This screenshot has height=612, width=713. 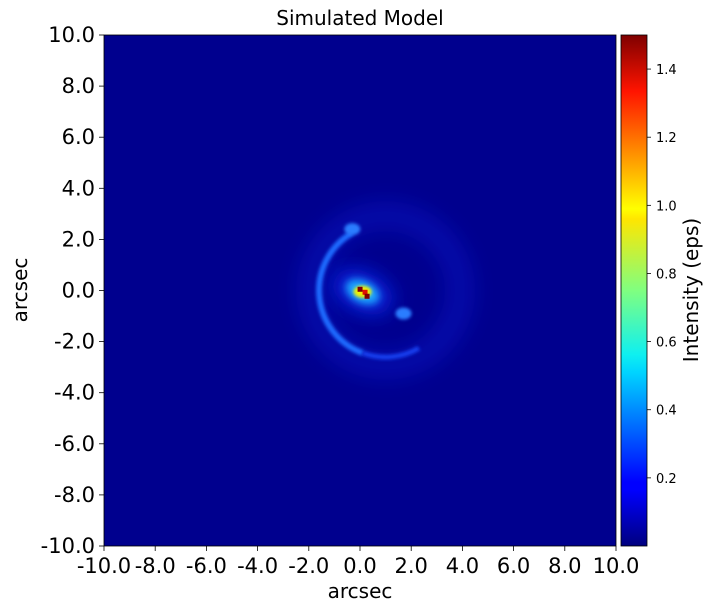 I want to click on colorbar-ticks: 1.4 1.2 1.0 0.8 0.6 0.4 0.2, so click(x=662, y=275).